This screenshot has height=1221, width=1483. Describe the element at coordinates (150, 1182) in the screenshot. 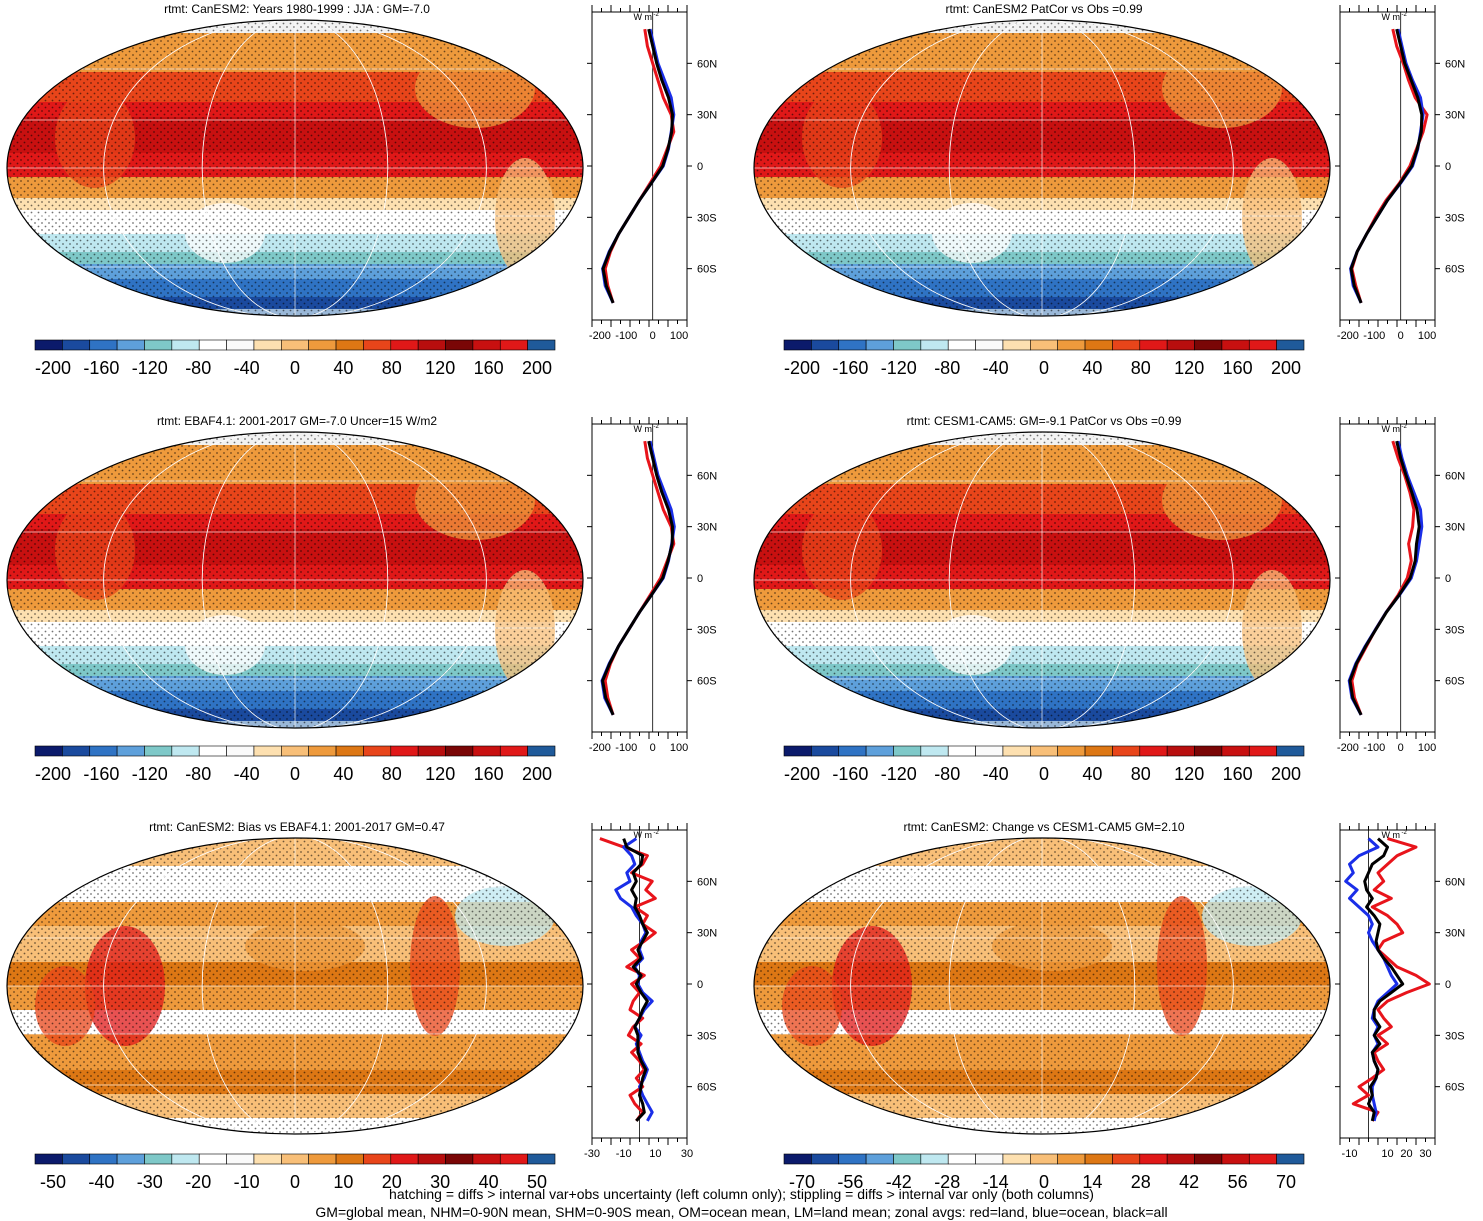

I see `colorbar-tick-label: -30` at that location.